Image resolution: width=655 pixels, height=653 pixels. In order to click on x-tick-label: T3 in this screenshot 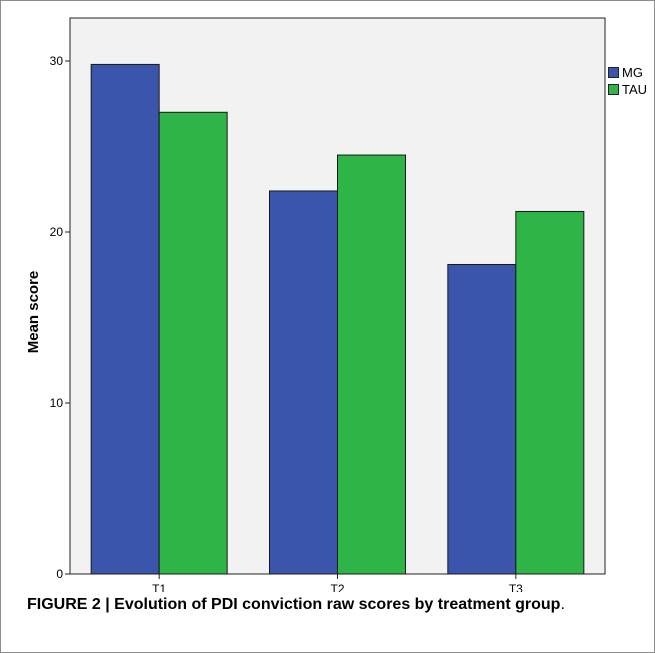, I will do `click(516, 587)`.